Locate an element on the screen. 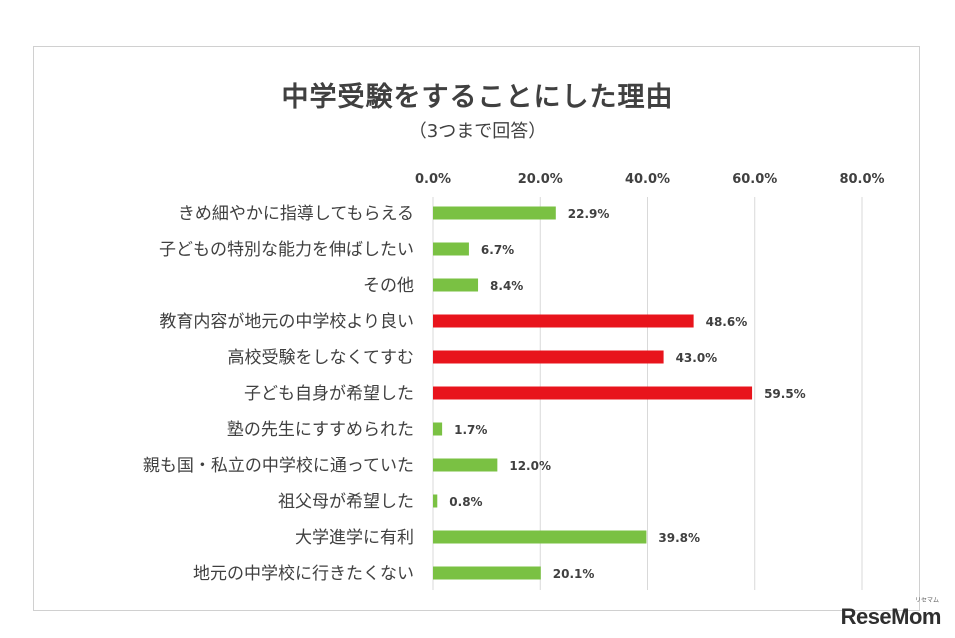  category-label: 教育内容が地元の中学校より良い is located at coordinates (286, 322).